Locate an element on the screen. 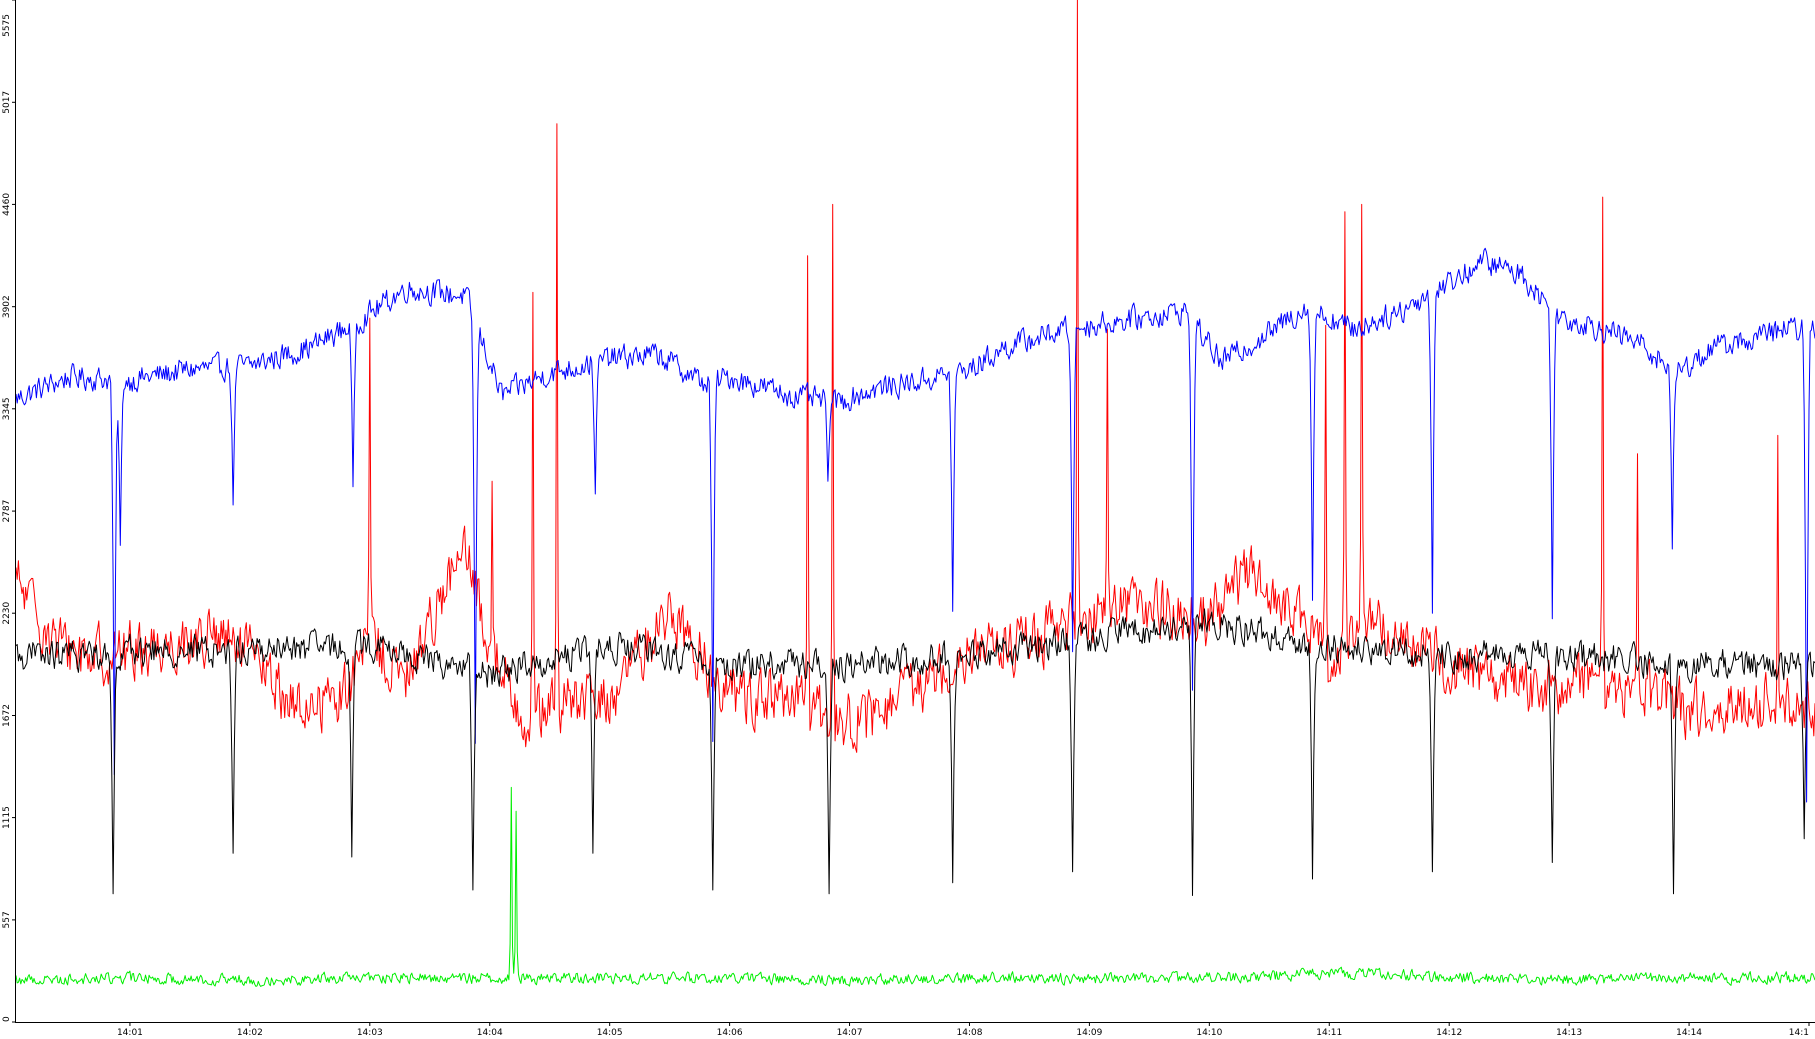  y-tick-label: 0 is located at coordinates (7, 1019).